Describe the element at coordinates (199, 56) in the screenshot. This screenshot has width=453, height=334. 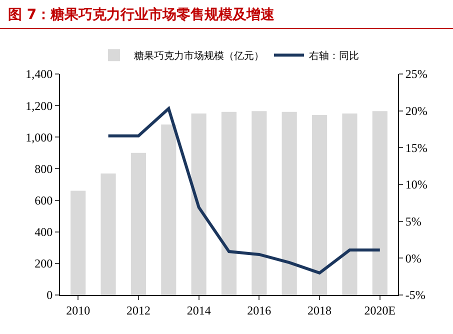
I see `legend-label: 糖果巧克力市场规模（亿元）` at that location.